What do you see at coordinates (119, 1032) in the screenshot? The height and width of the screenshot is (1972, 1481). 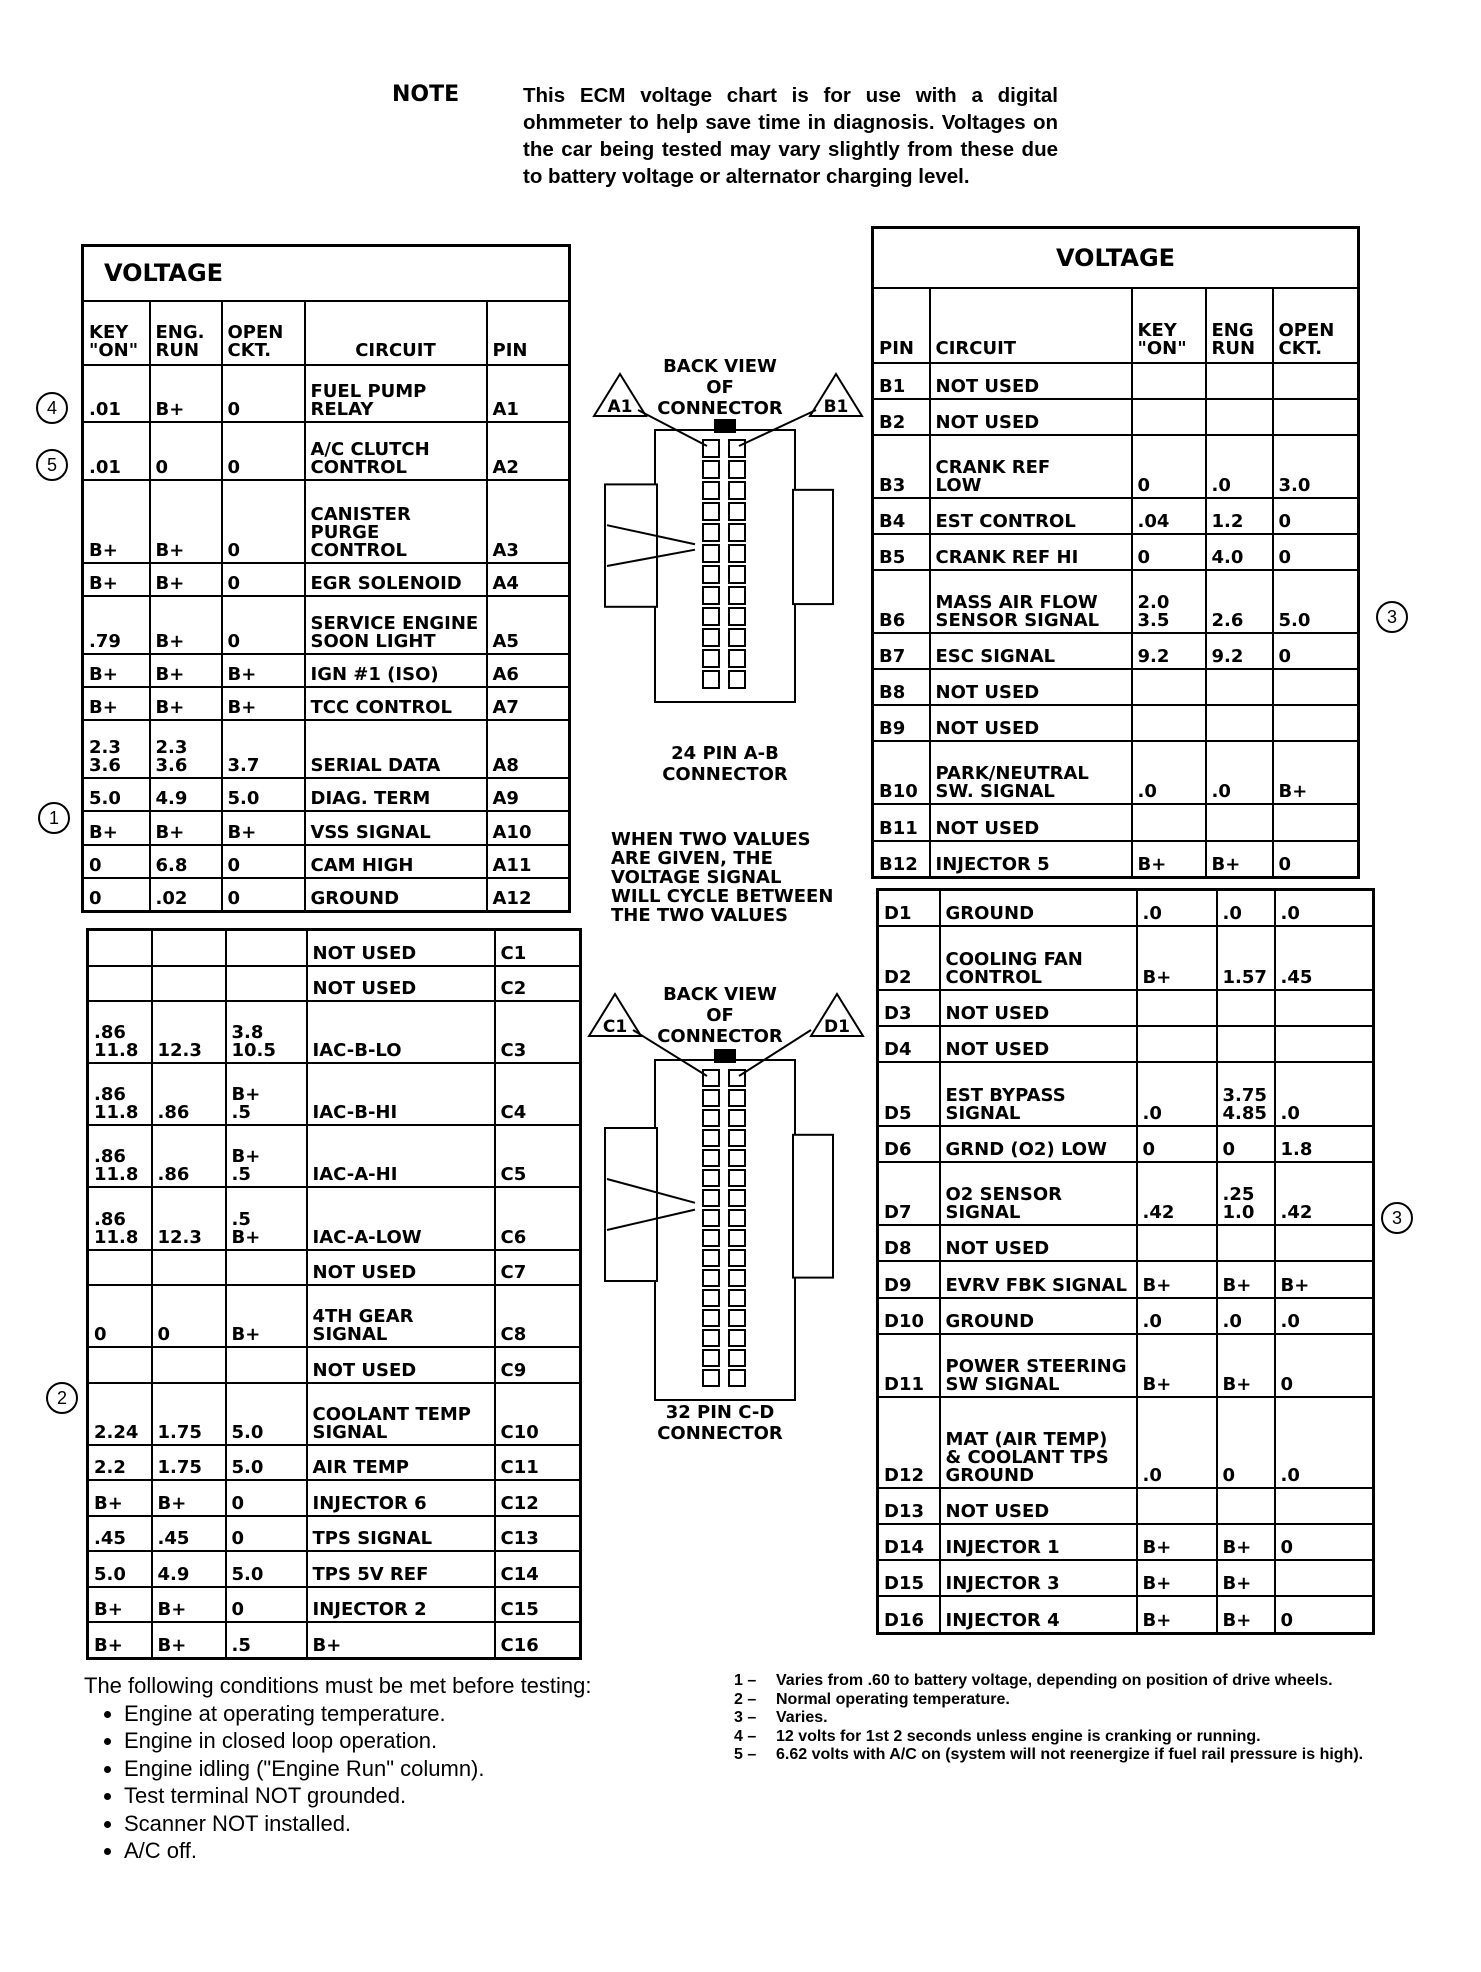 I see `cell-key-on: .86 11.8` at bounding box center [119, 1032].